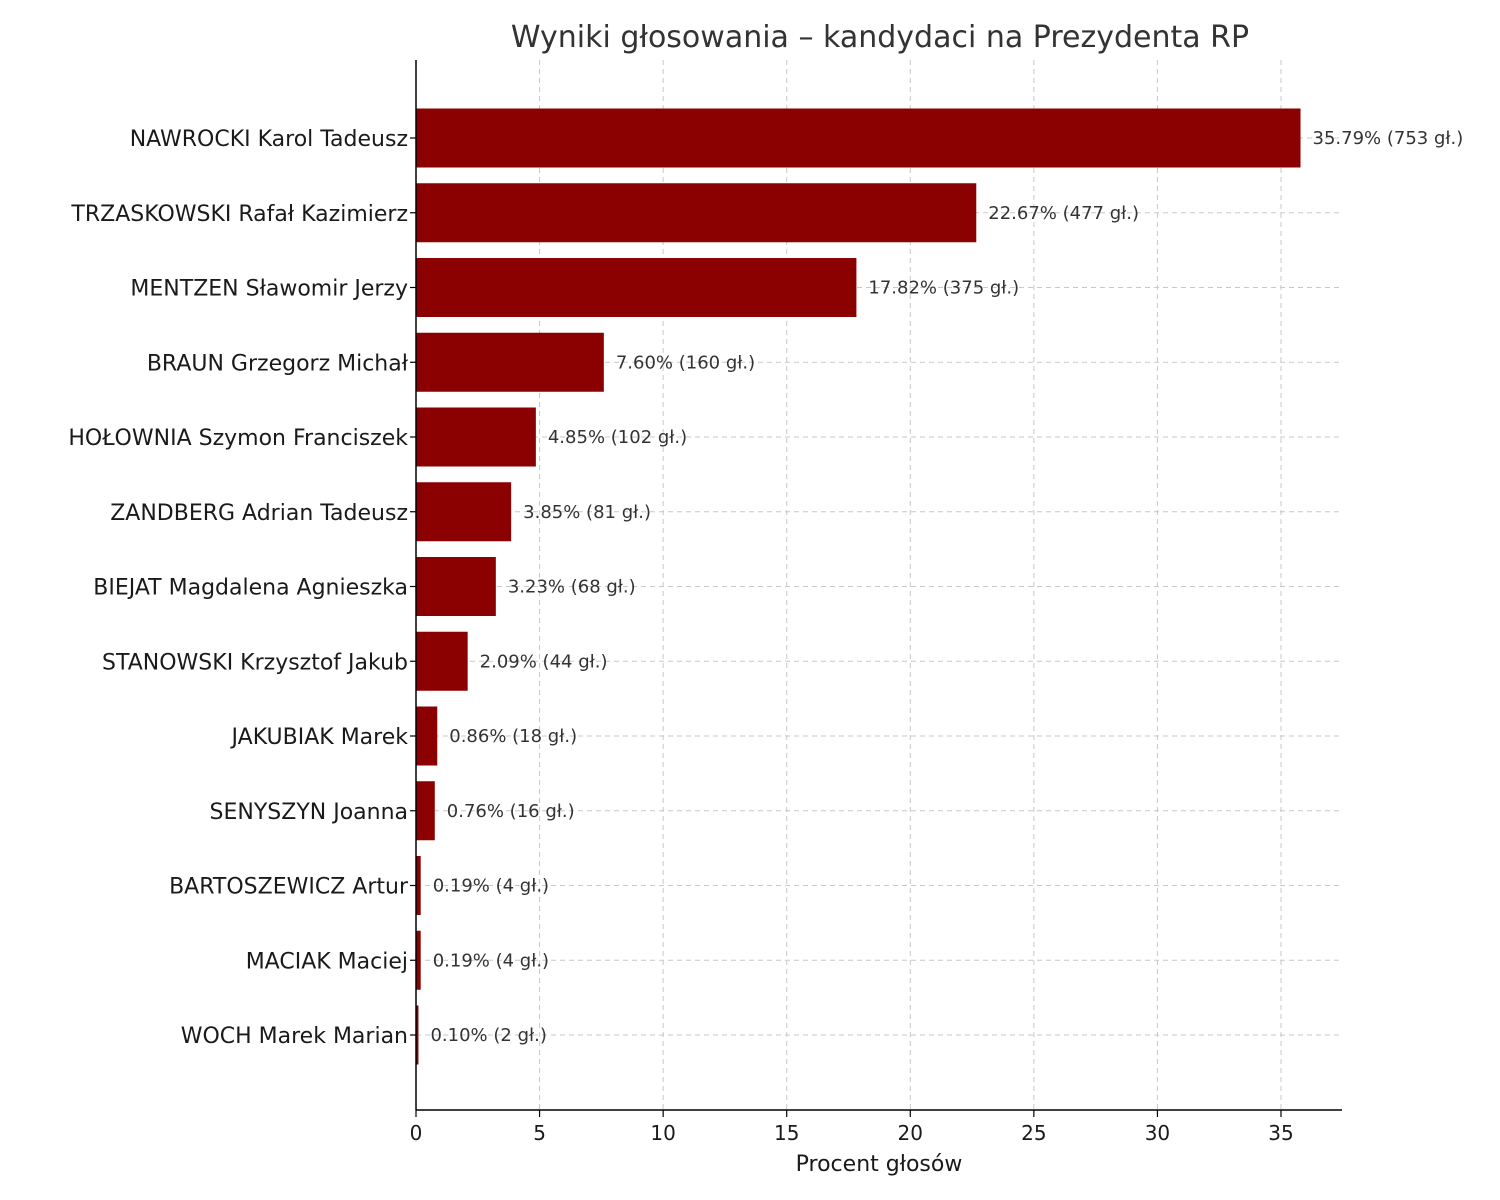 The height and width of the screenshot is (1200, 1500). Describe the element at coordinates (511, 811) in the screenshot. I see `data-label: 0.76% (16 gł.)` at that location.